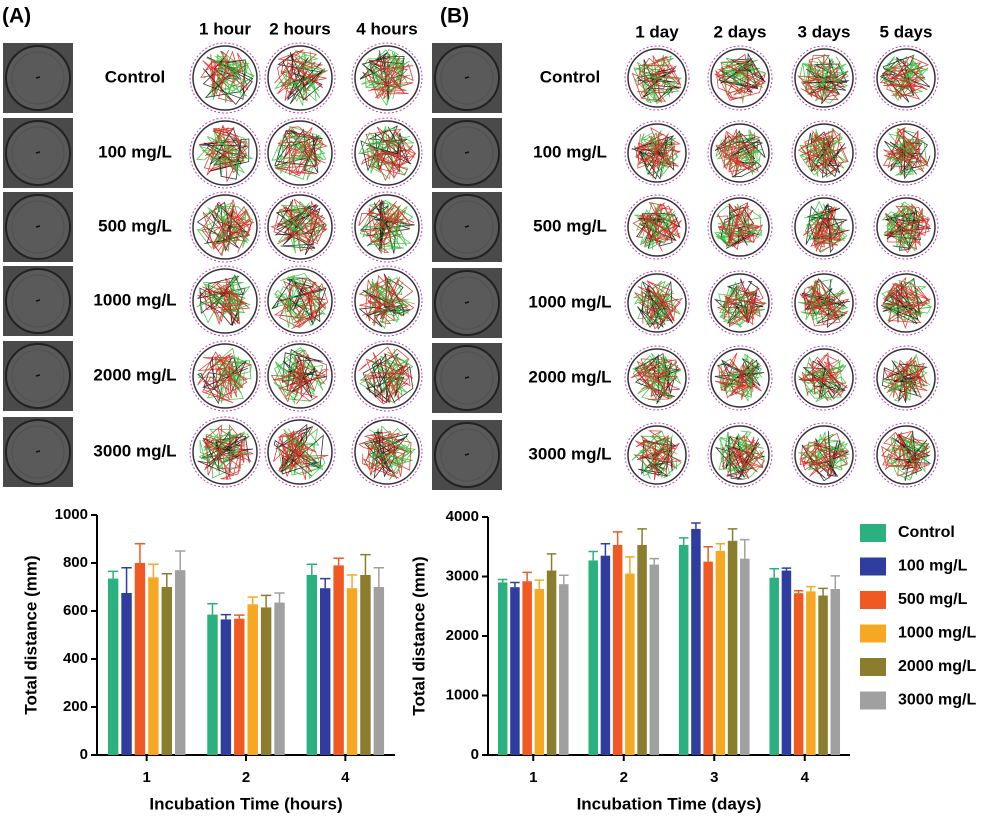  Describe the element at coordinates (937, 633) in the screenshot. I see `legend-label: 1000 mg/L` at that location.